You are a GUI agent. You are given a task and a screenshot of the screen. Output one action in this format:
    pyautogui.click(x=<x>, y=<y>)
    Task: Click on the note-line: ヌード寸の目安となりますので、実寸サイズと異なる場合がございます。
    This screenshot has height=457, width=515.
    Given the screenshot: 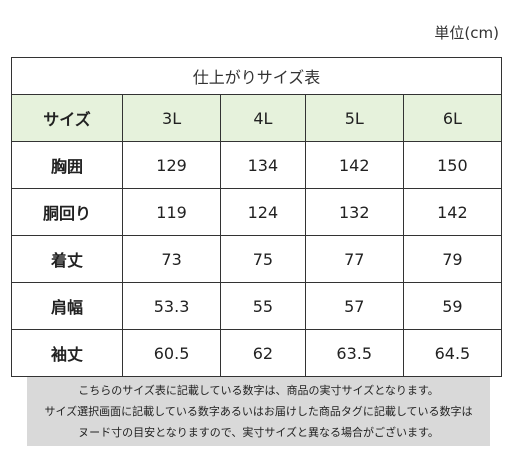 What is the action you would take?
    pyautogui.click(x=258, y=432)
    